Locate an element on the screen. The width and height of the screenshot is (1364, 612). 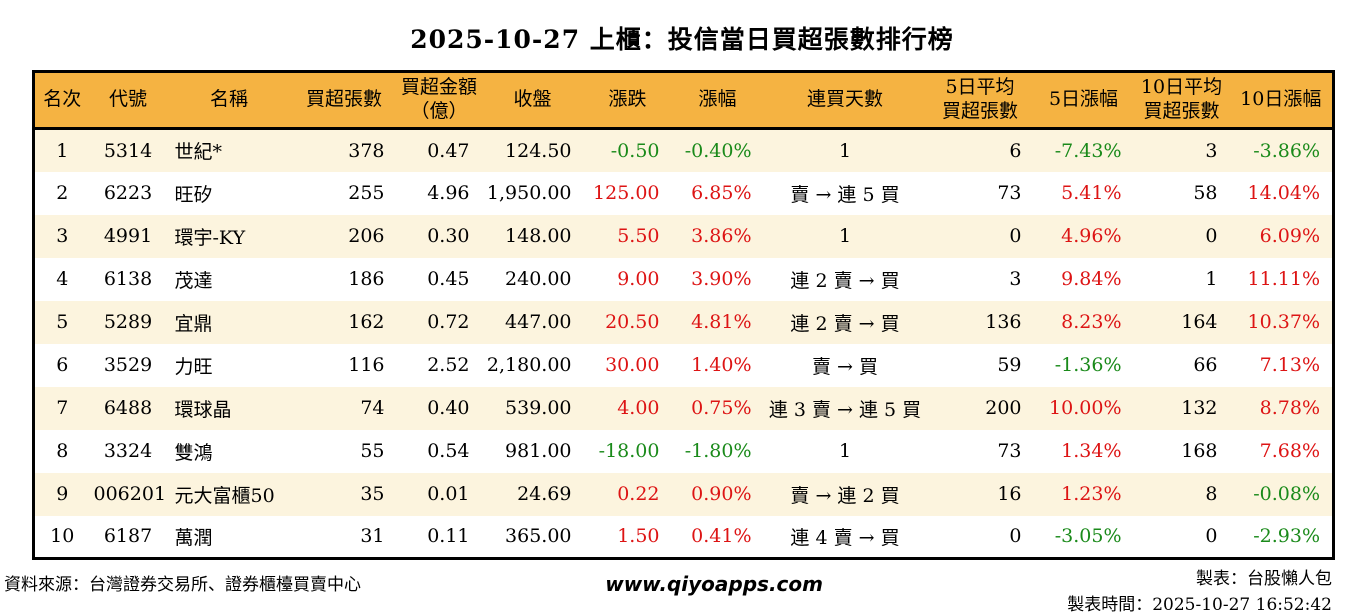
table-cell: 20.50 is located at coordinates (627, 322).